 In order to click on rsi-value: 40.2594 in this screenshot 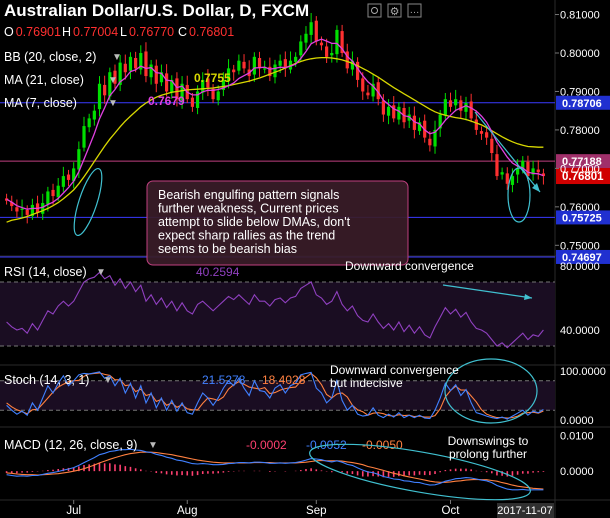, I will do `click(218, 272)`.